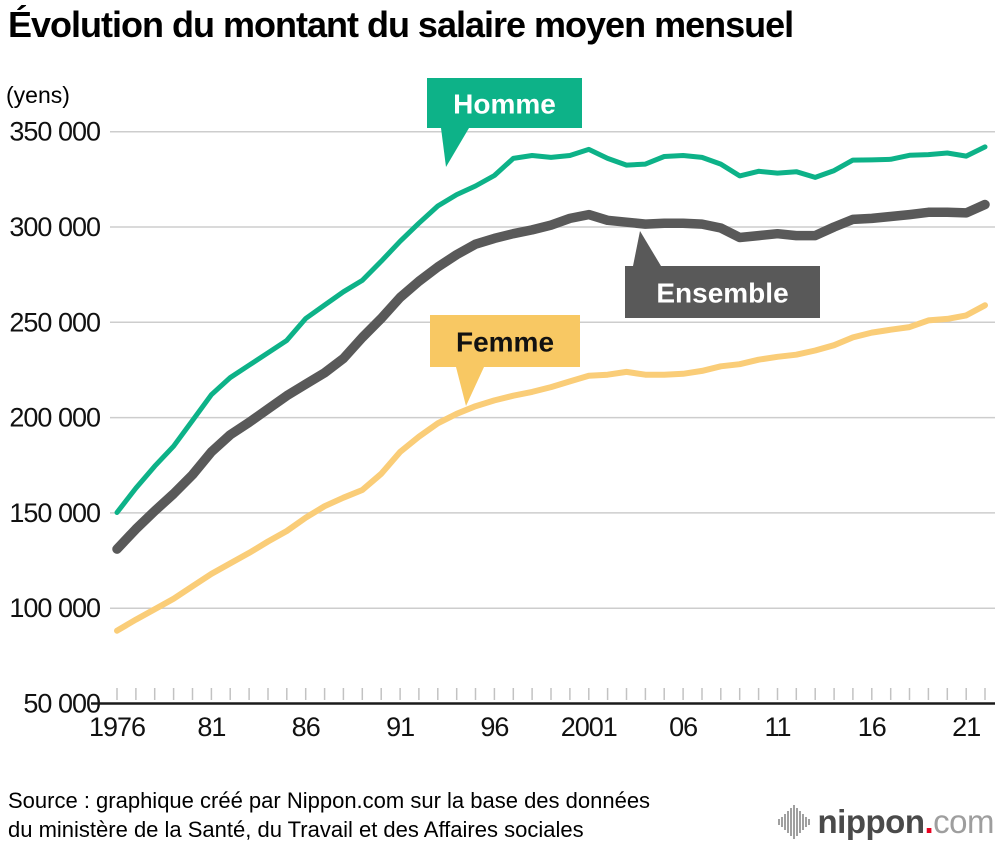 The height and width of the screenshot is (856, 1000). I want to click on x-axis-tick-label: 86, so click(306, 727).